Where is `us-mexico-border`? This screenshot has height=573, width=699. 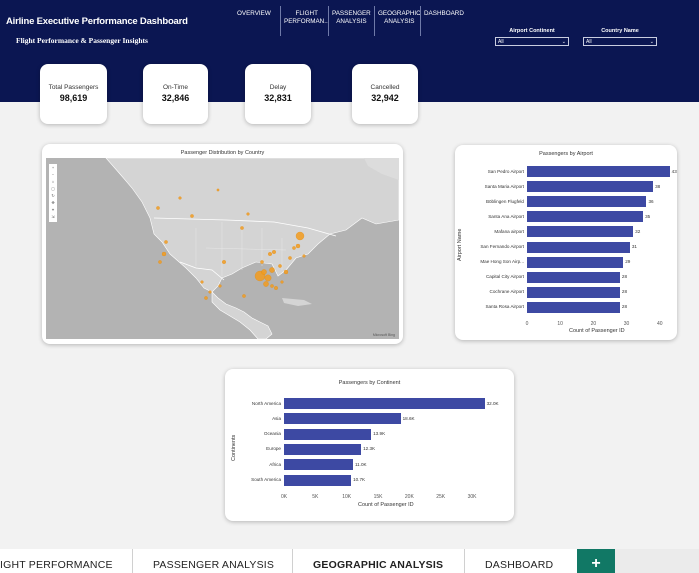
us-mexico-border is located at coordinates (202, 271).